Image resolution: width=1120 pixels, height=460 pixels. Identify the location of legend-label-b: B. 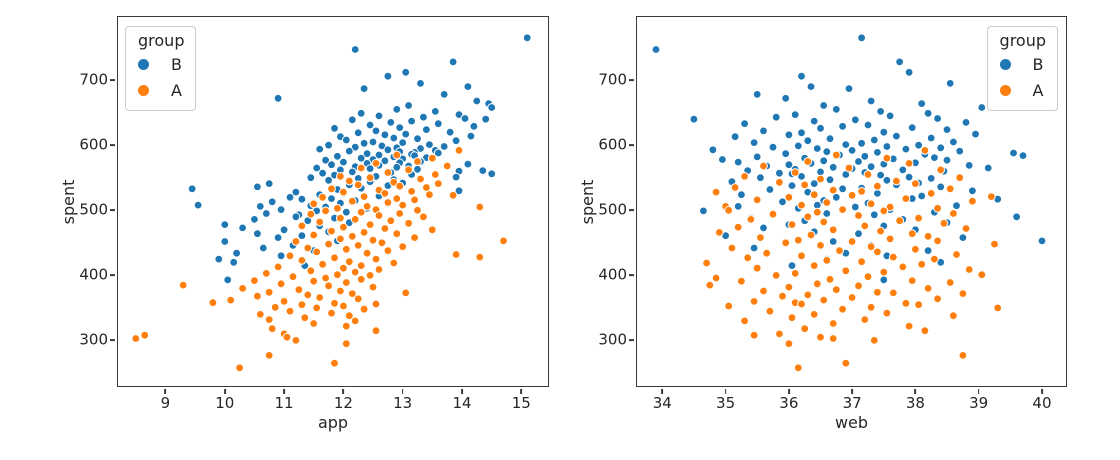
(1038, 64).